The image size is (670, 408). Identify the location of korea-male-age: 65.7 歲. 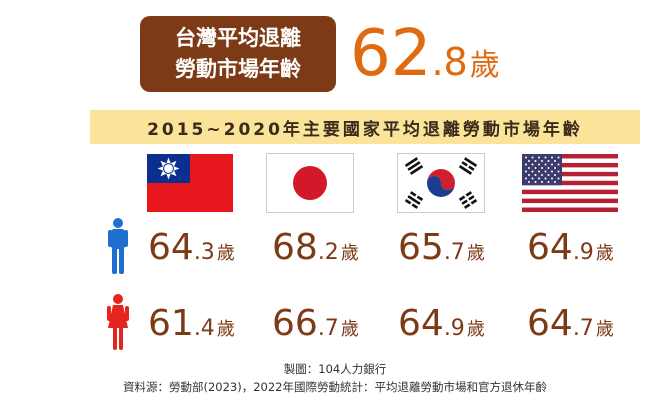
(441, 248).